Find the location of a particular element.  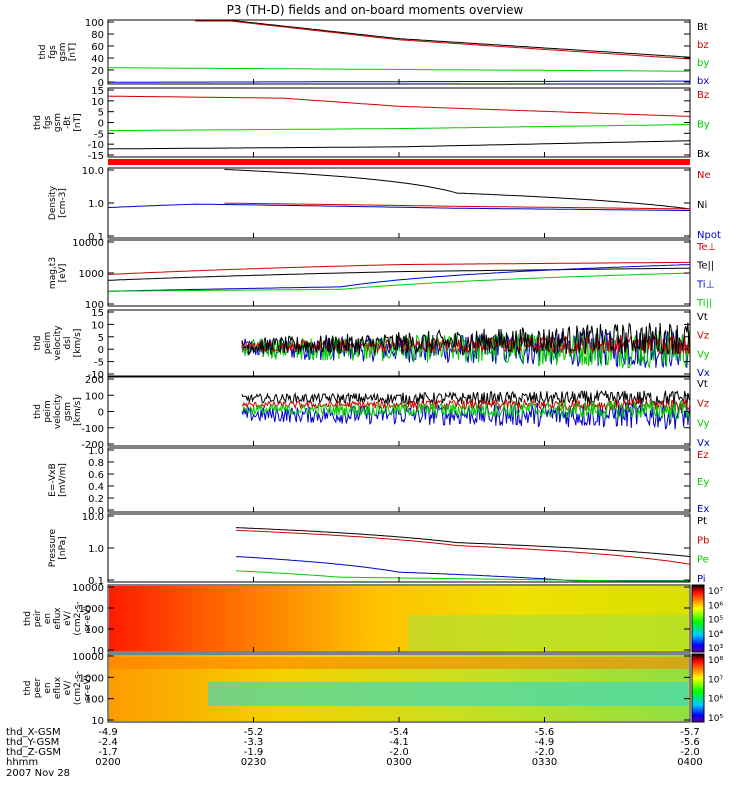

y-tick-label: -5 is located at coordinates (99, 134).